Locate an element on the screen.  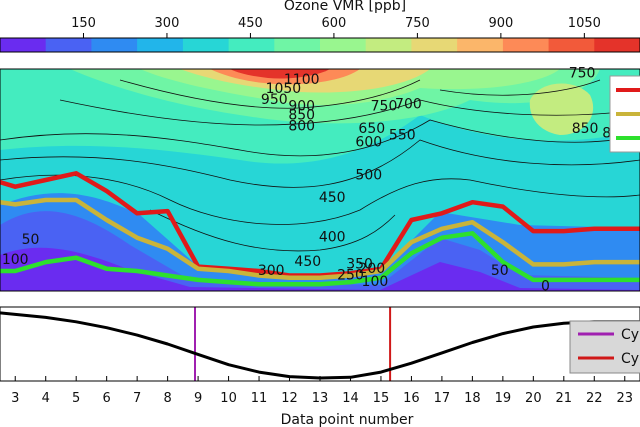
contour-label: 350 is located at coordinates (359, 264).